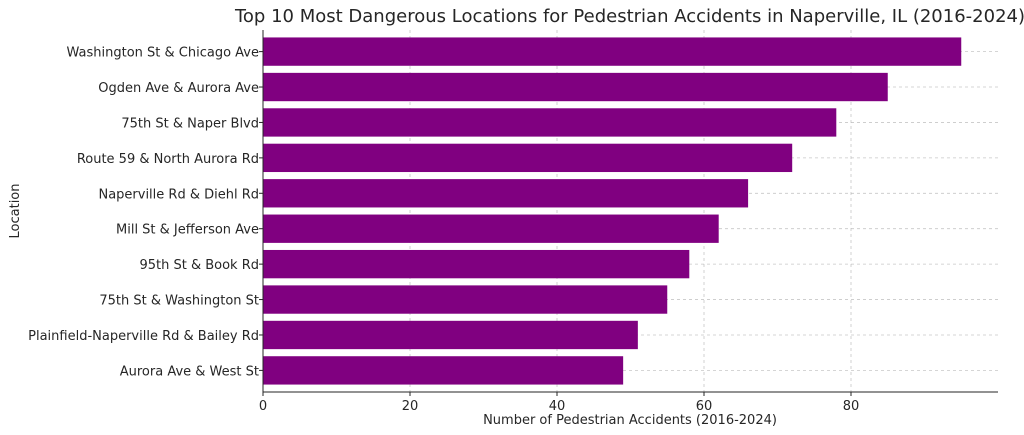 The image size is (1024, 435). What do you see at coordinates (187, 230) in the screenshot?
I see `y-tick-label: Mill St & Jefferson Ave` at bounding box center [187, 230].